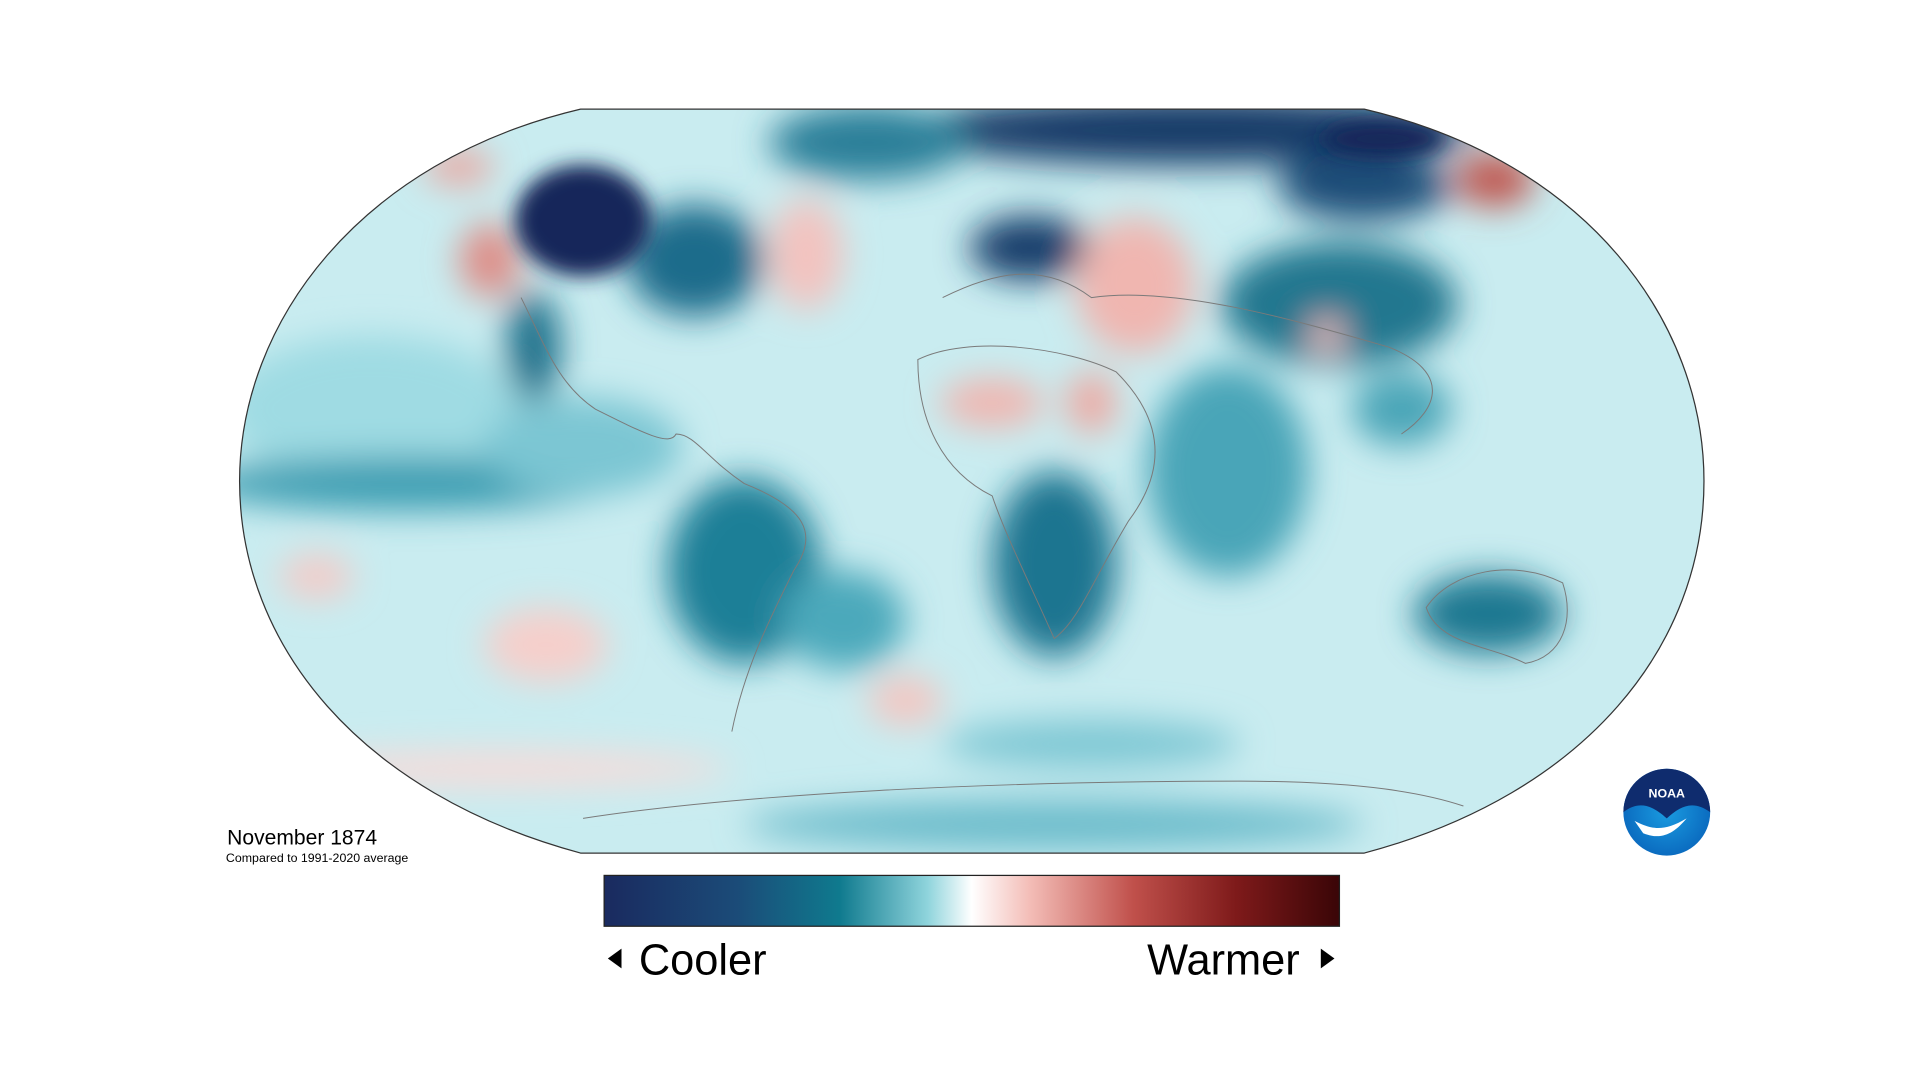  I want to click on legend-high-label: Warmer, so click(1223, 961).